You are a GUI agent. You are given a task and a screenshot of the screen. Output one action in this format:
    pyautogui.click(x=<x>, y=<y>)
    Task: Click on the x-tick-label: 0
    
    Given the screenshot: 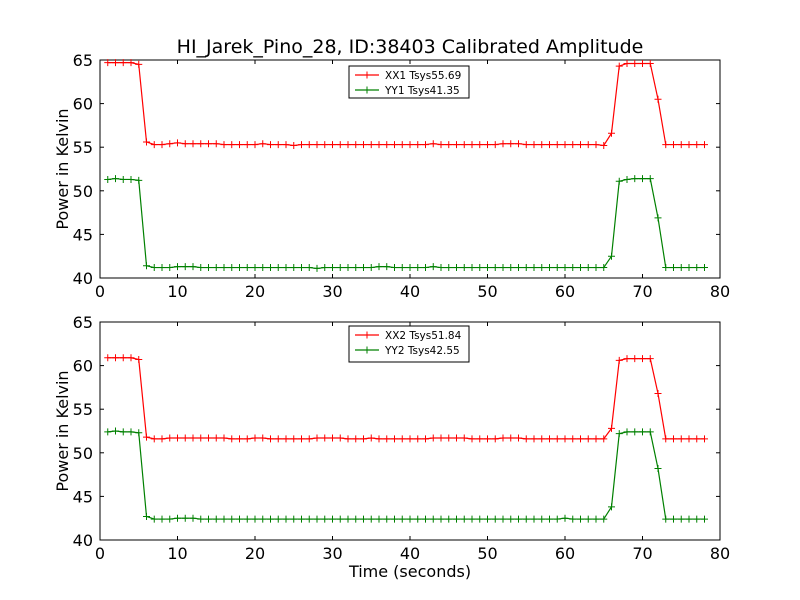 What is the action you would take?
    pyautogui.click(x=100, y=291)
    